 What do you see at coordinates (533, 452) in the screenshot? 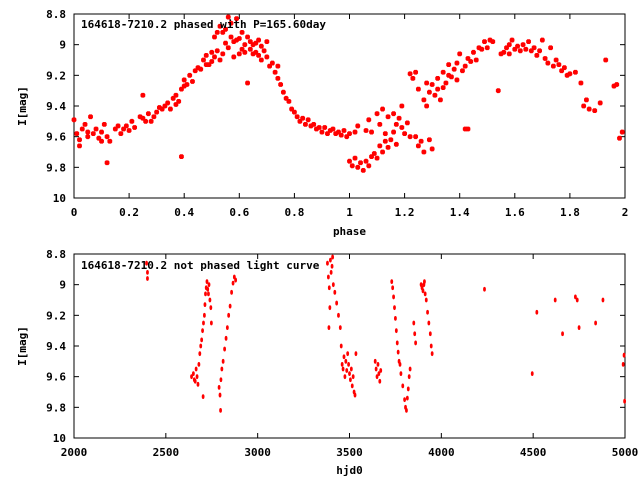
I see `x-tick-label: 4500` at bounding box center [533, 452].